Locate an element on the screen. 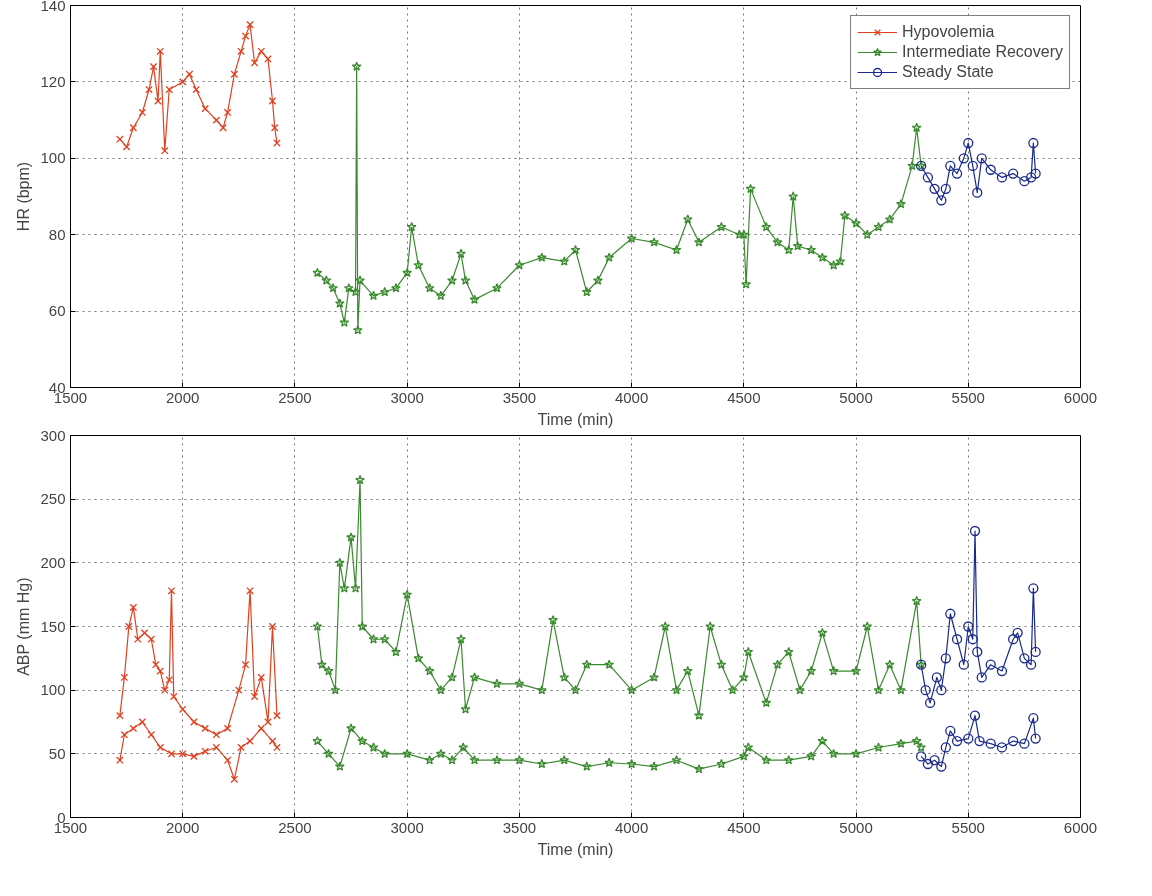  x-tick-label: 4000 is located at coordinates (631, 397).